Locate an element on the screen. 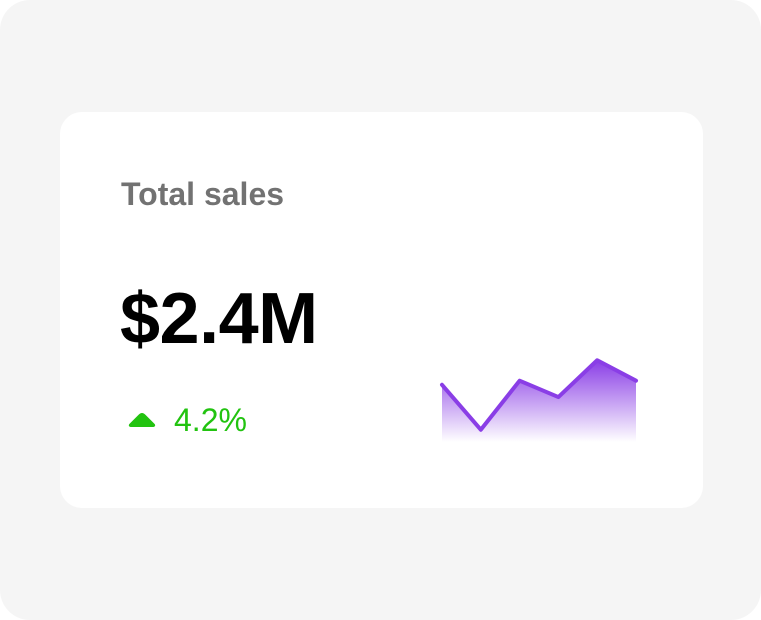  card-title: Total sales is located at coordinates (203, 194).